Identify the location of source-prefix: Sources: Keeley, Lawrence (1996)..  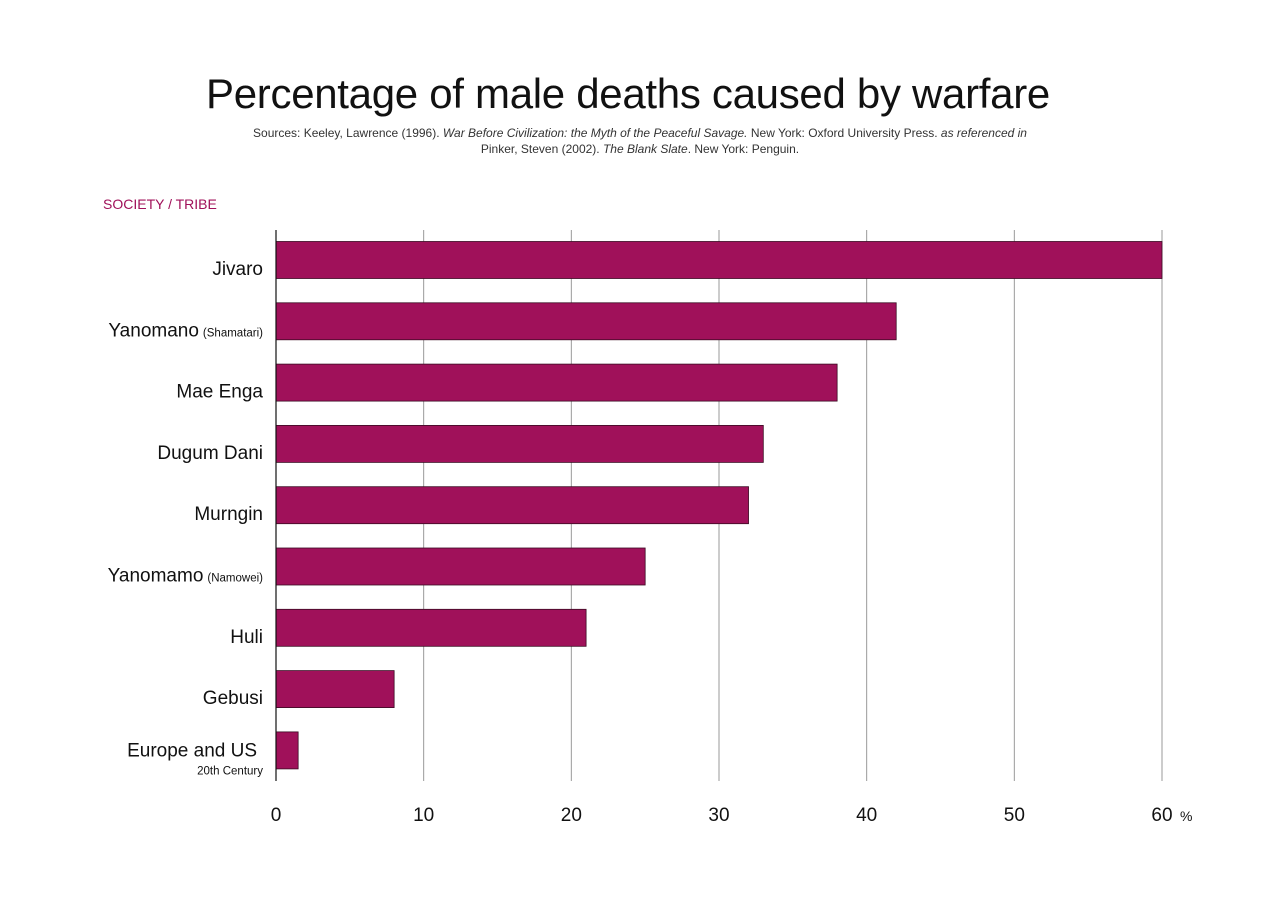
(348, 133).